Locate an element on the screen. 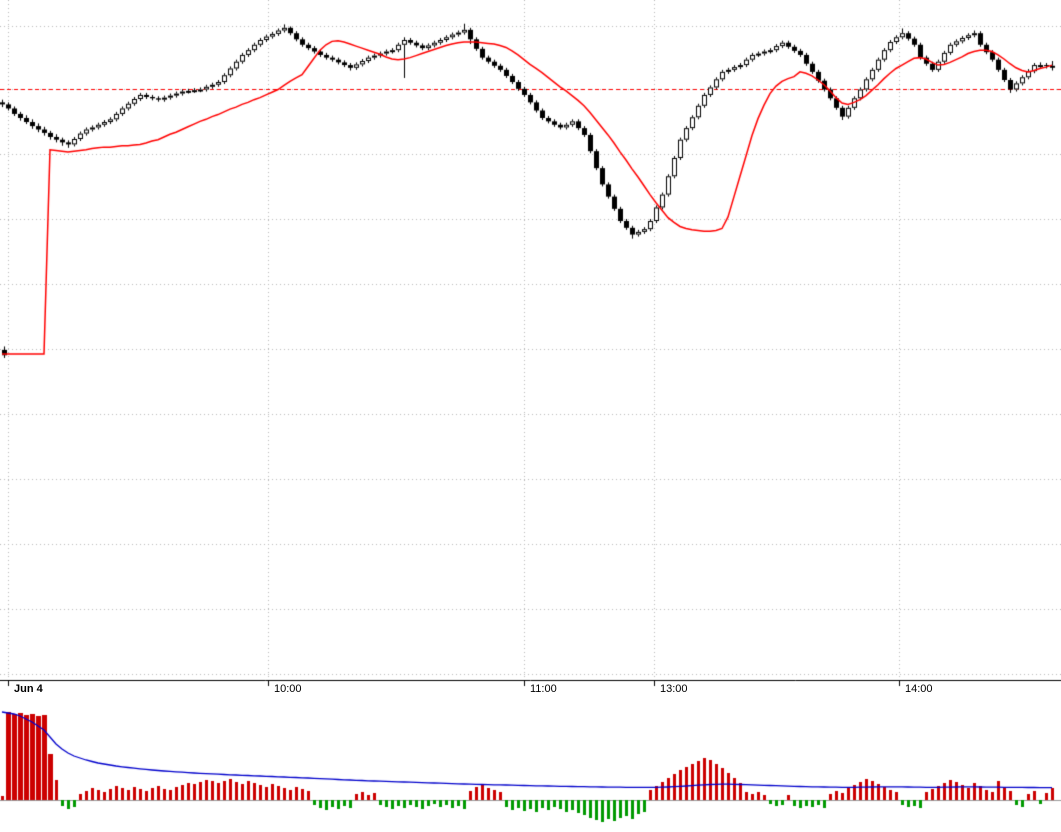  x-axis-time-label-1100: 11:00 is located at coordinates (543, 689).